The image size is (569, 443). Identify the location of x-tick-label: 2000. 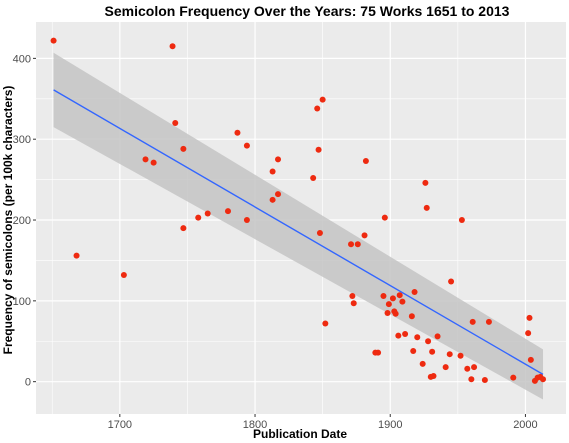
(525, 425).